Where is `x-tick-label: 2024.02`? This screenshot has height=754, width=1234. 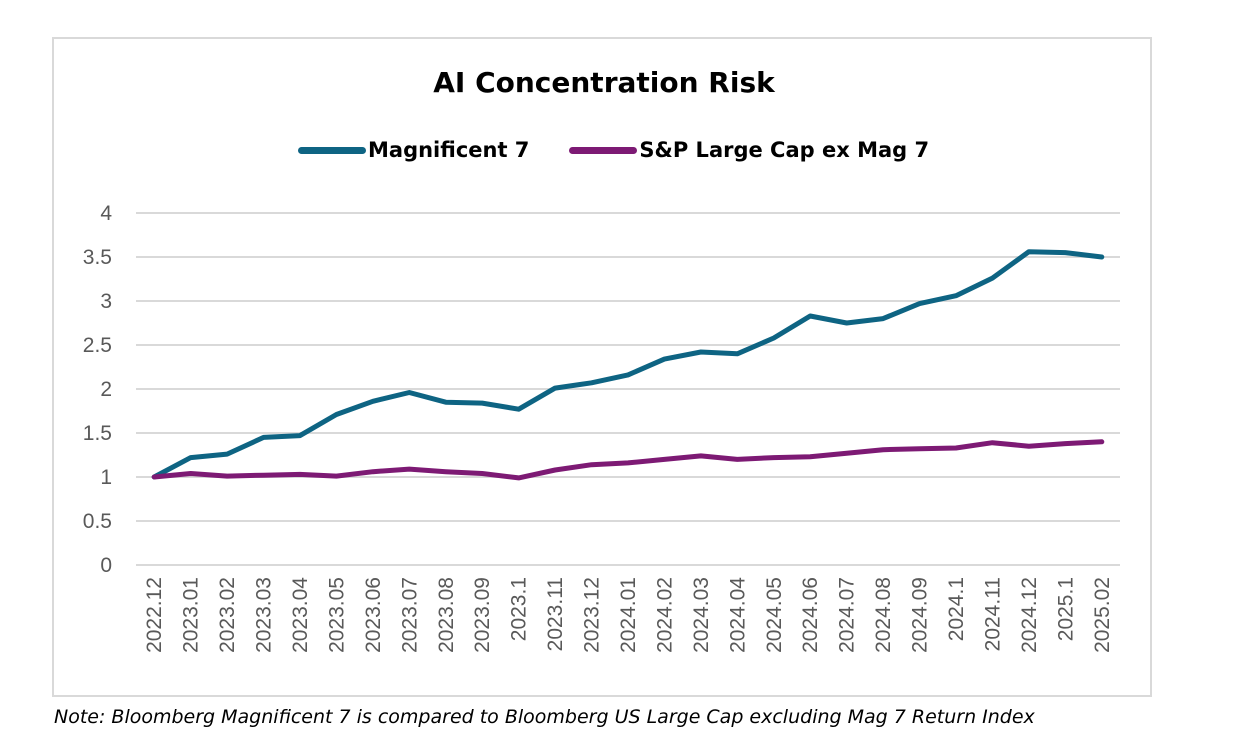 x-tick-label: 2024.02 is located at coordinates (664, 615).